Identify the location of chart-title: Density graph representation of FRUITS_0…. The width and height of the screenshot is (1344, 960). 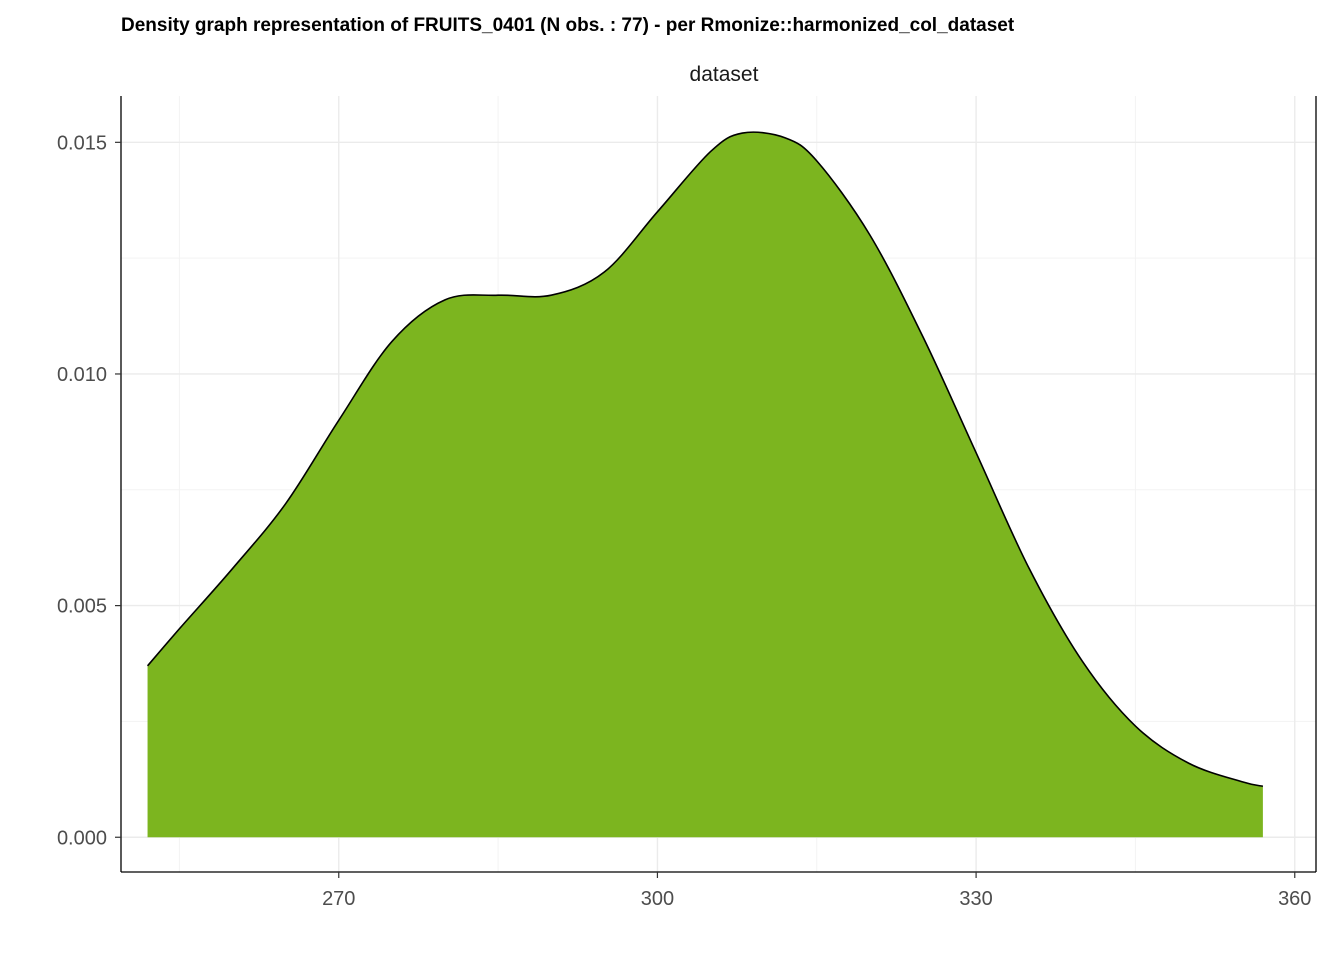
(568, 25).